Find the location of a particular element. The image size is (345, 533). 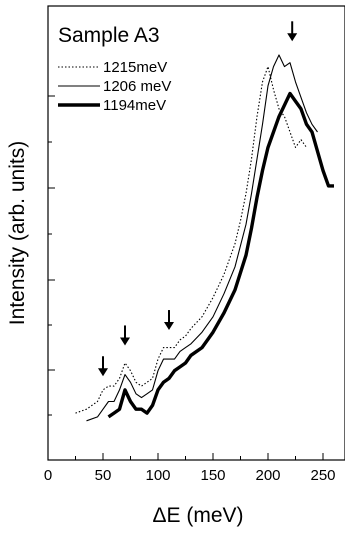

x-tick-label: 0 is located at coordinates (48, 475).